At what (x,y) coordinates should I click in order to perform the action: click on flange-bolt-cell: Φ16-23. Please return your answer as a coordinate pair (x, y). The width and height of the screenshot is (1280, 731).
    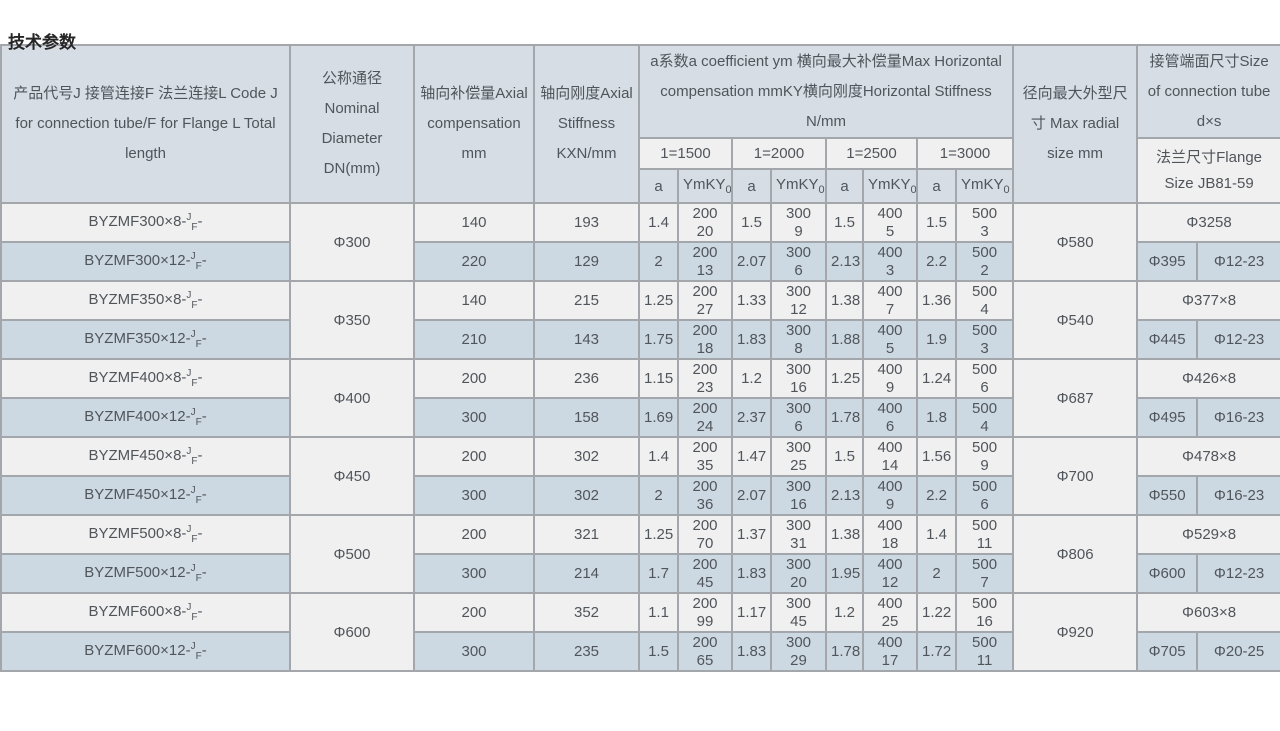
    Looking at the image, I should click on (1238, 417).